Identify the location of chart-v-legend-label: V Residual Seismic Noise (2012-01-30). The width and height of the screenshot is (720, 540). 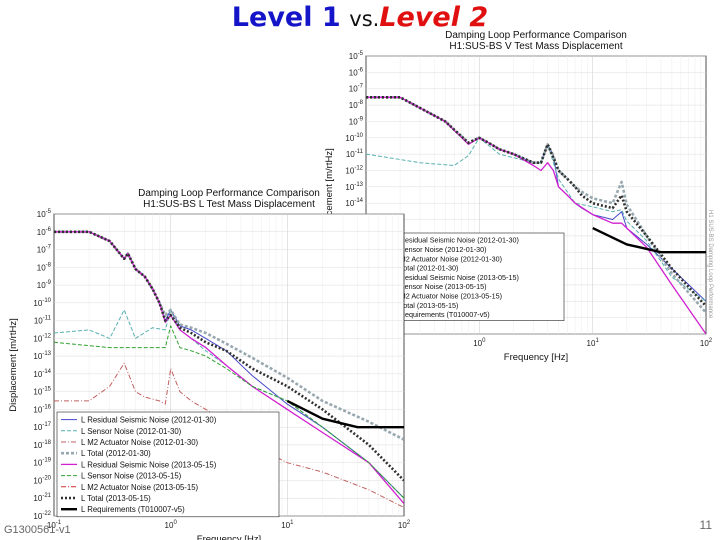
(456, 240).